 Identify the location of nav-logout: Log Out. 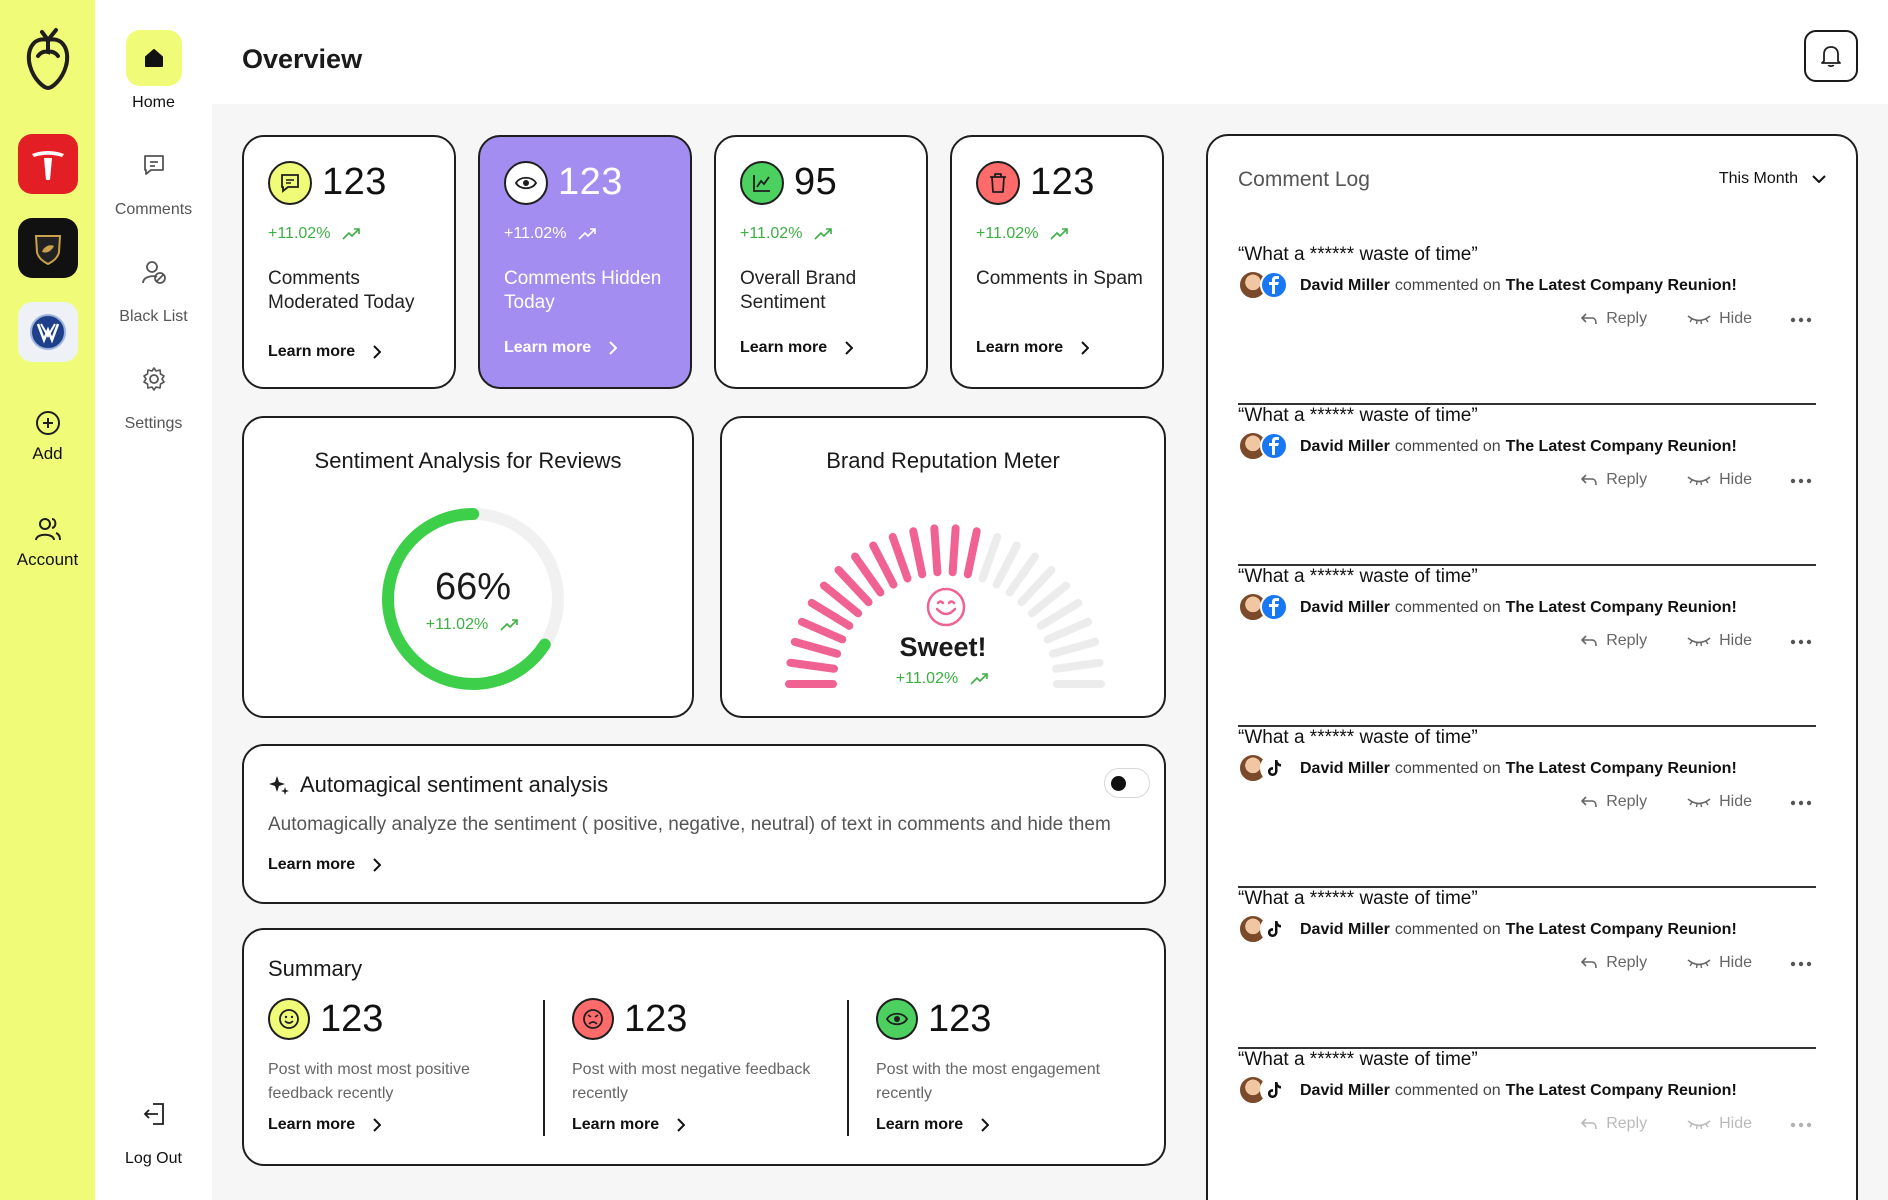
(153, 1127).